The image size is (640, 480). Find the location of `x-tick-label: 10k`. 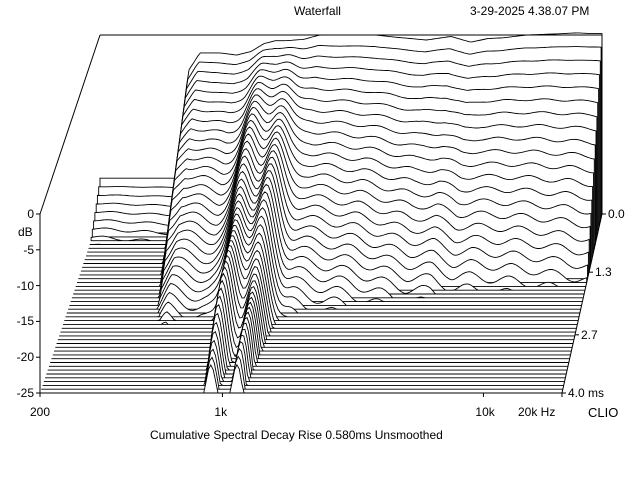

x-tick-label: 10k is located at coordinates (485, 412).